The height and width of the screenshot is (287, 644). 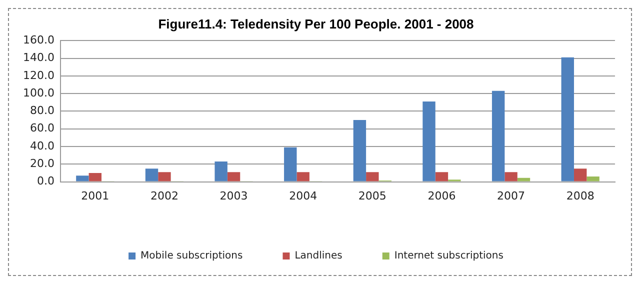 I want to click on x-tick-label: 2006, so click(x=442, y=195).